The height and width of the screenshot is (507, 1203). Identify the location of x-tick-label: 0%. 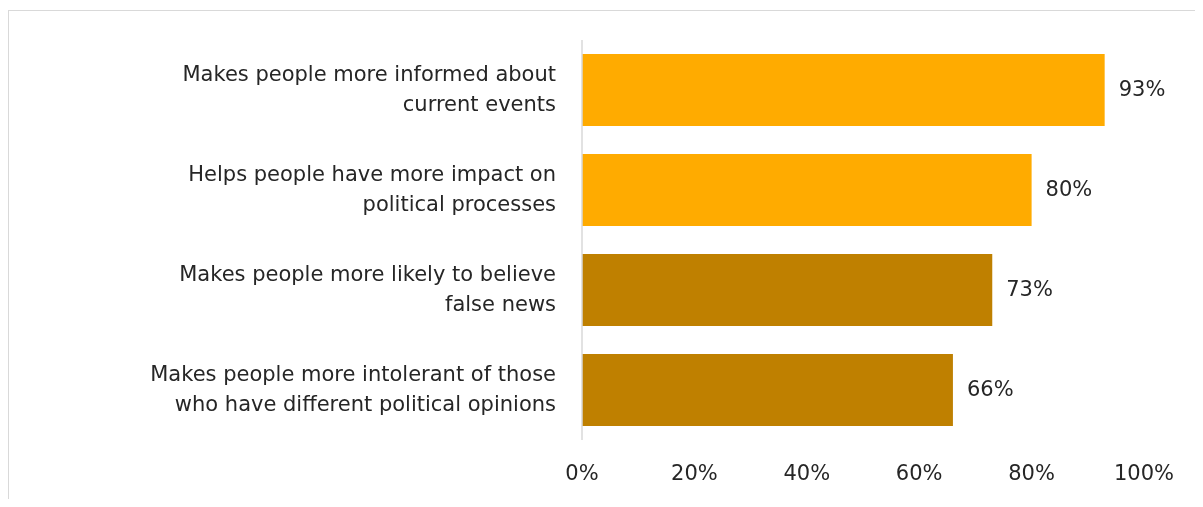
(582, 473).